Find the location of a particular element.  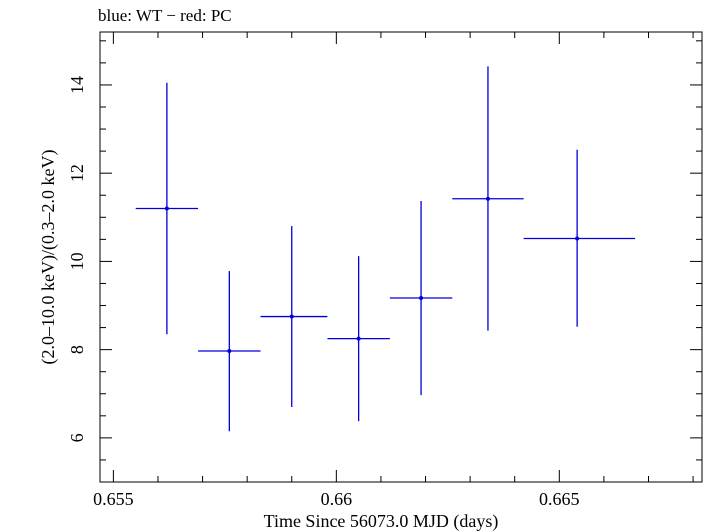

y-tick-label: 10 is located at coordinates (77, 261).